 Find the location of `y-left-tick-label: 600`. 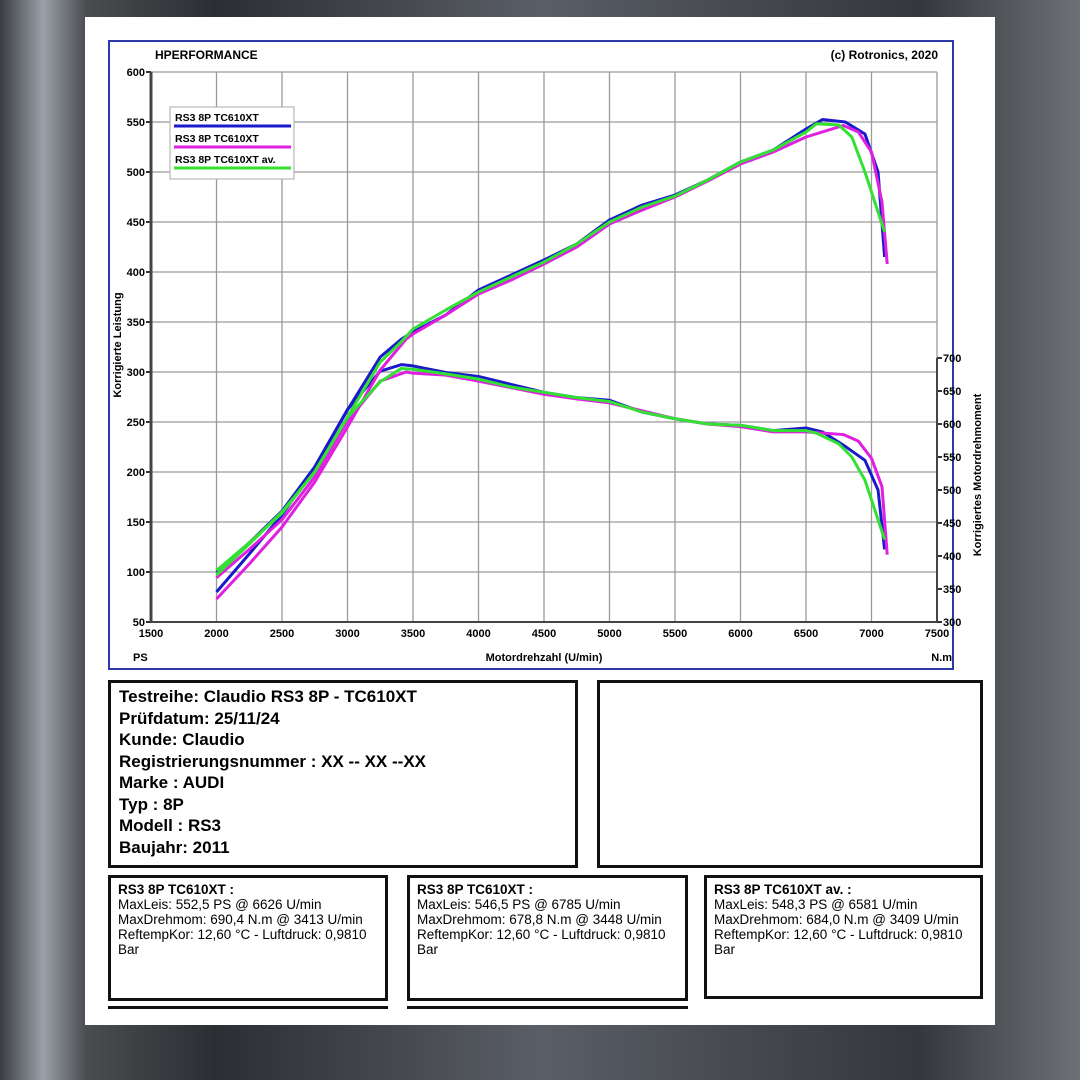

y-left-tick-label: 600 is located at coordinates (136, 73).